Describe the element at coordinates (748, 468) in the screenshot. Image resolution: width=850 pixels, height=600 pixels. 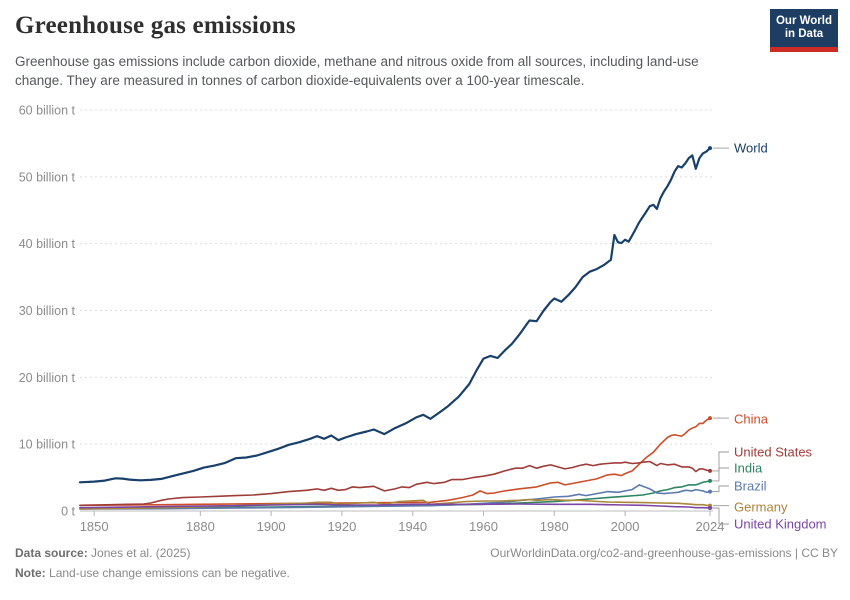
I see `series-label-india: India` at that location.